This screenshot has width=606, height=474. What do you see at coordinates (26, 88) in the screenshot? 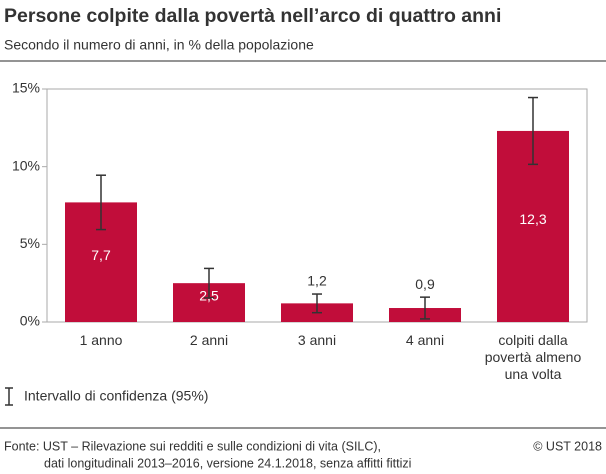
I see `y-tick-label: 15%` at bounding box center [26, 88].